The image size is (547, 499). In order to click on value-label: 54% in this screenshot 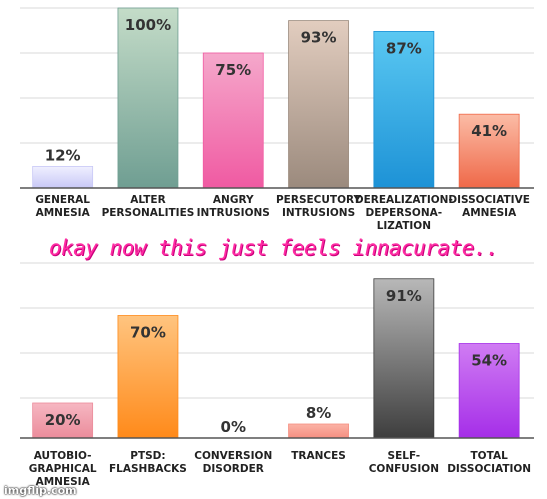, I will do `click(489, 361)`.